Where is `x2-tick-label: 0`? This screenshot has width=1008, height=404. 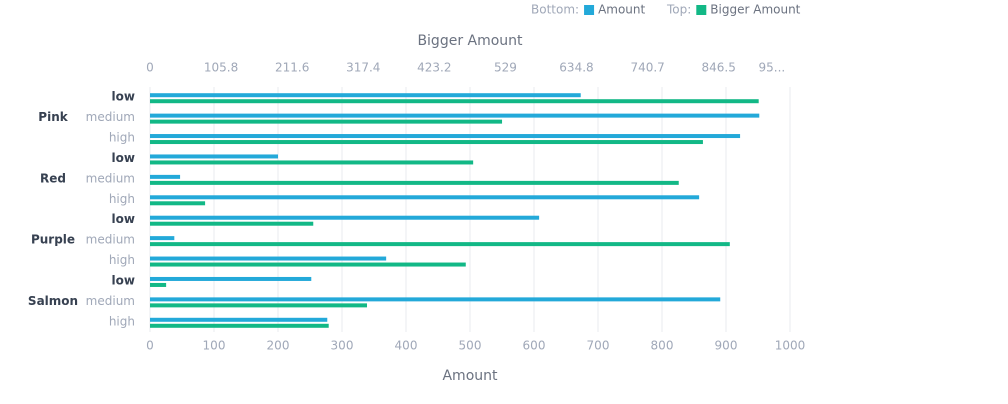 x2-tick-label: 0 is located at coordinates (150, 68).